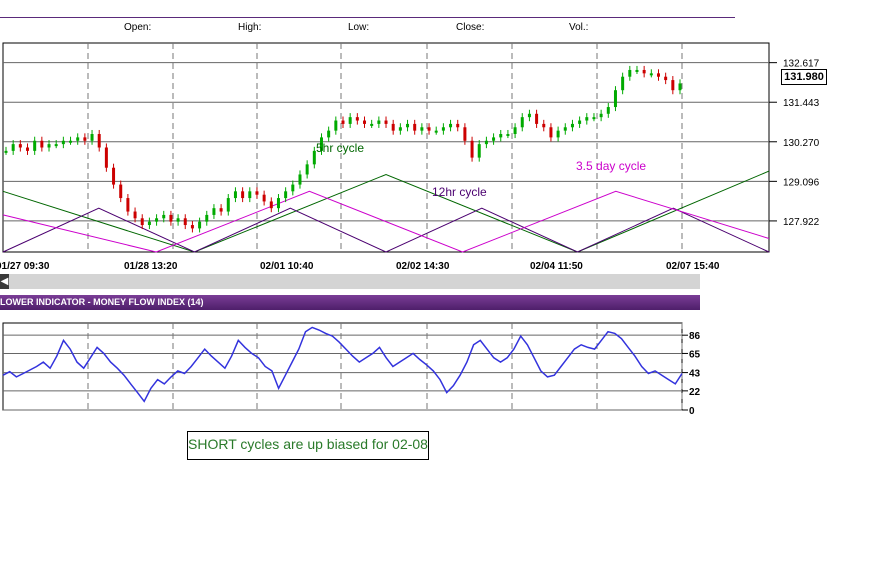 The image size is (890, 563). I want to click on price-axis: 132.617 131.443 130.270 129.096 127.922, so click(794, 143).